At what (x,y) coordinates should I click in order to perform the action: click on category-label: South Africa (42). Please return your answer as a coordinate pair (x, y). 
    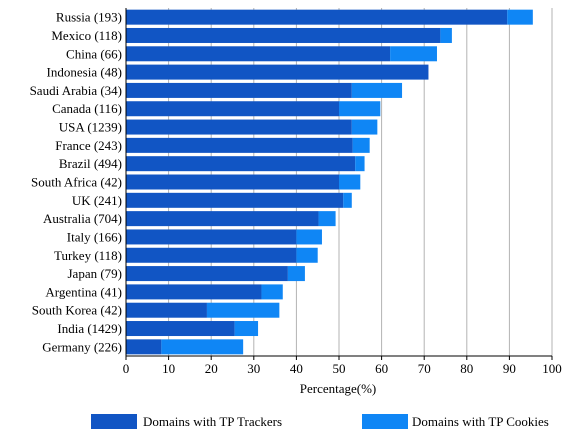
    Looking at the image, I should click on (76, 182).